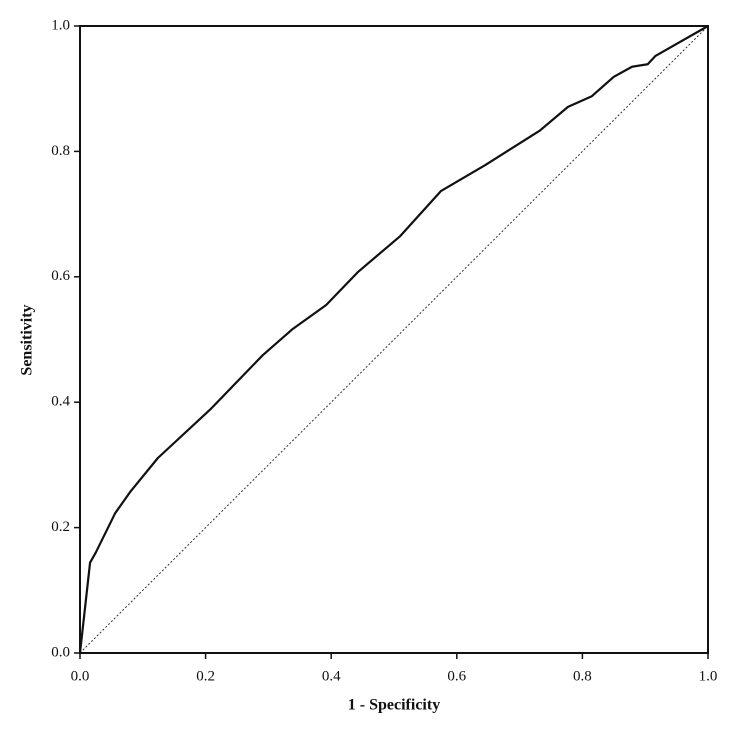  I want to click on x-tick-label: 0.6, so click(456, 676).